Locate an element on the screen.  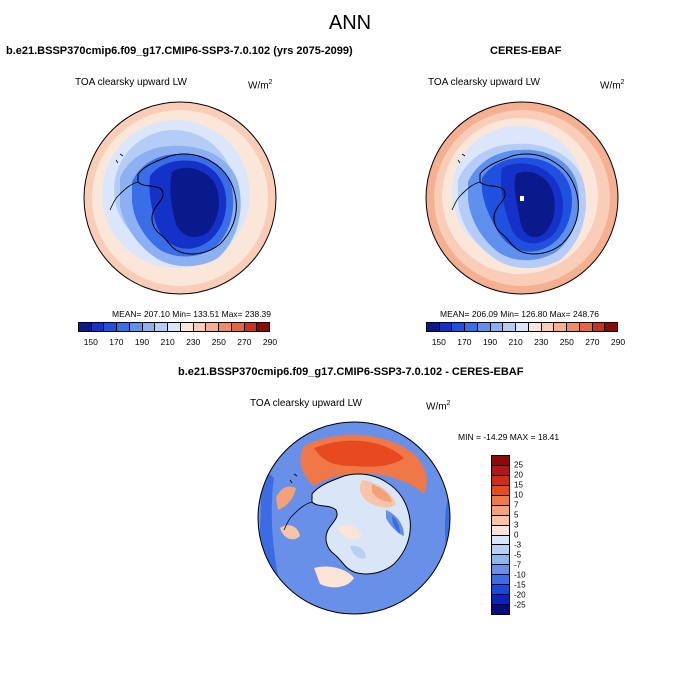
obs-colorbar is located at coordinates (522, 327).